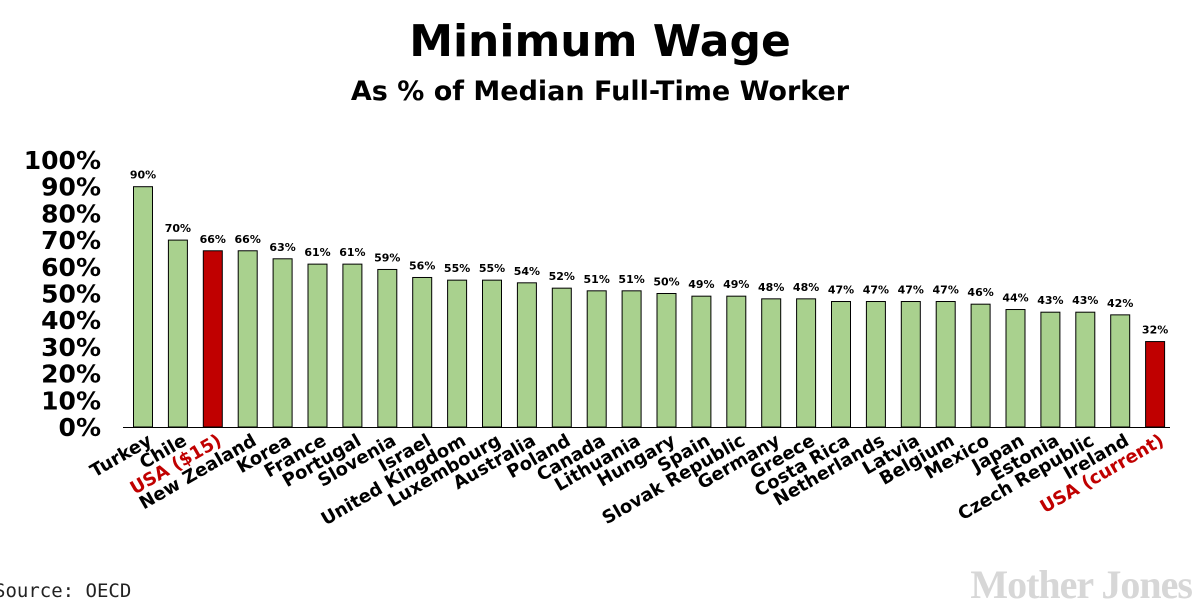 The width and height of the screenshot is (1200, 615). What do you see at coordinates (422, 265) in the screenshot?
I see `data-label: 56%` at bounding box center [422, 265].